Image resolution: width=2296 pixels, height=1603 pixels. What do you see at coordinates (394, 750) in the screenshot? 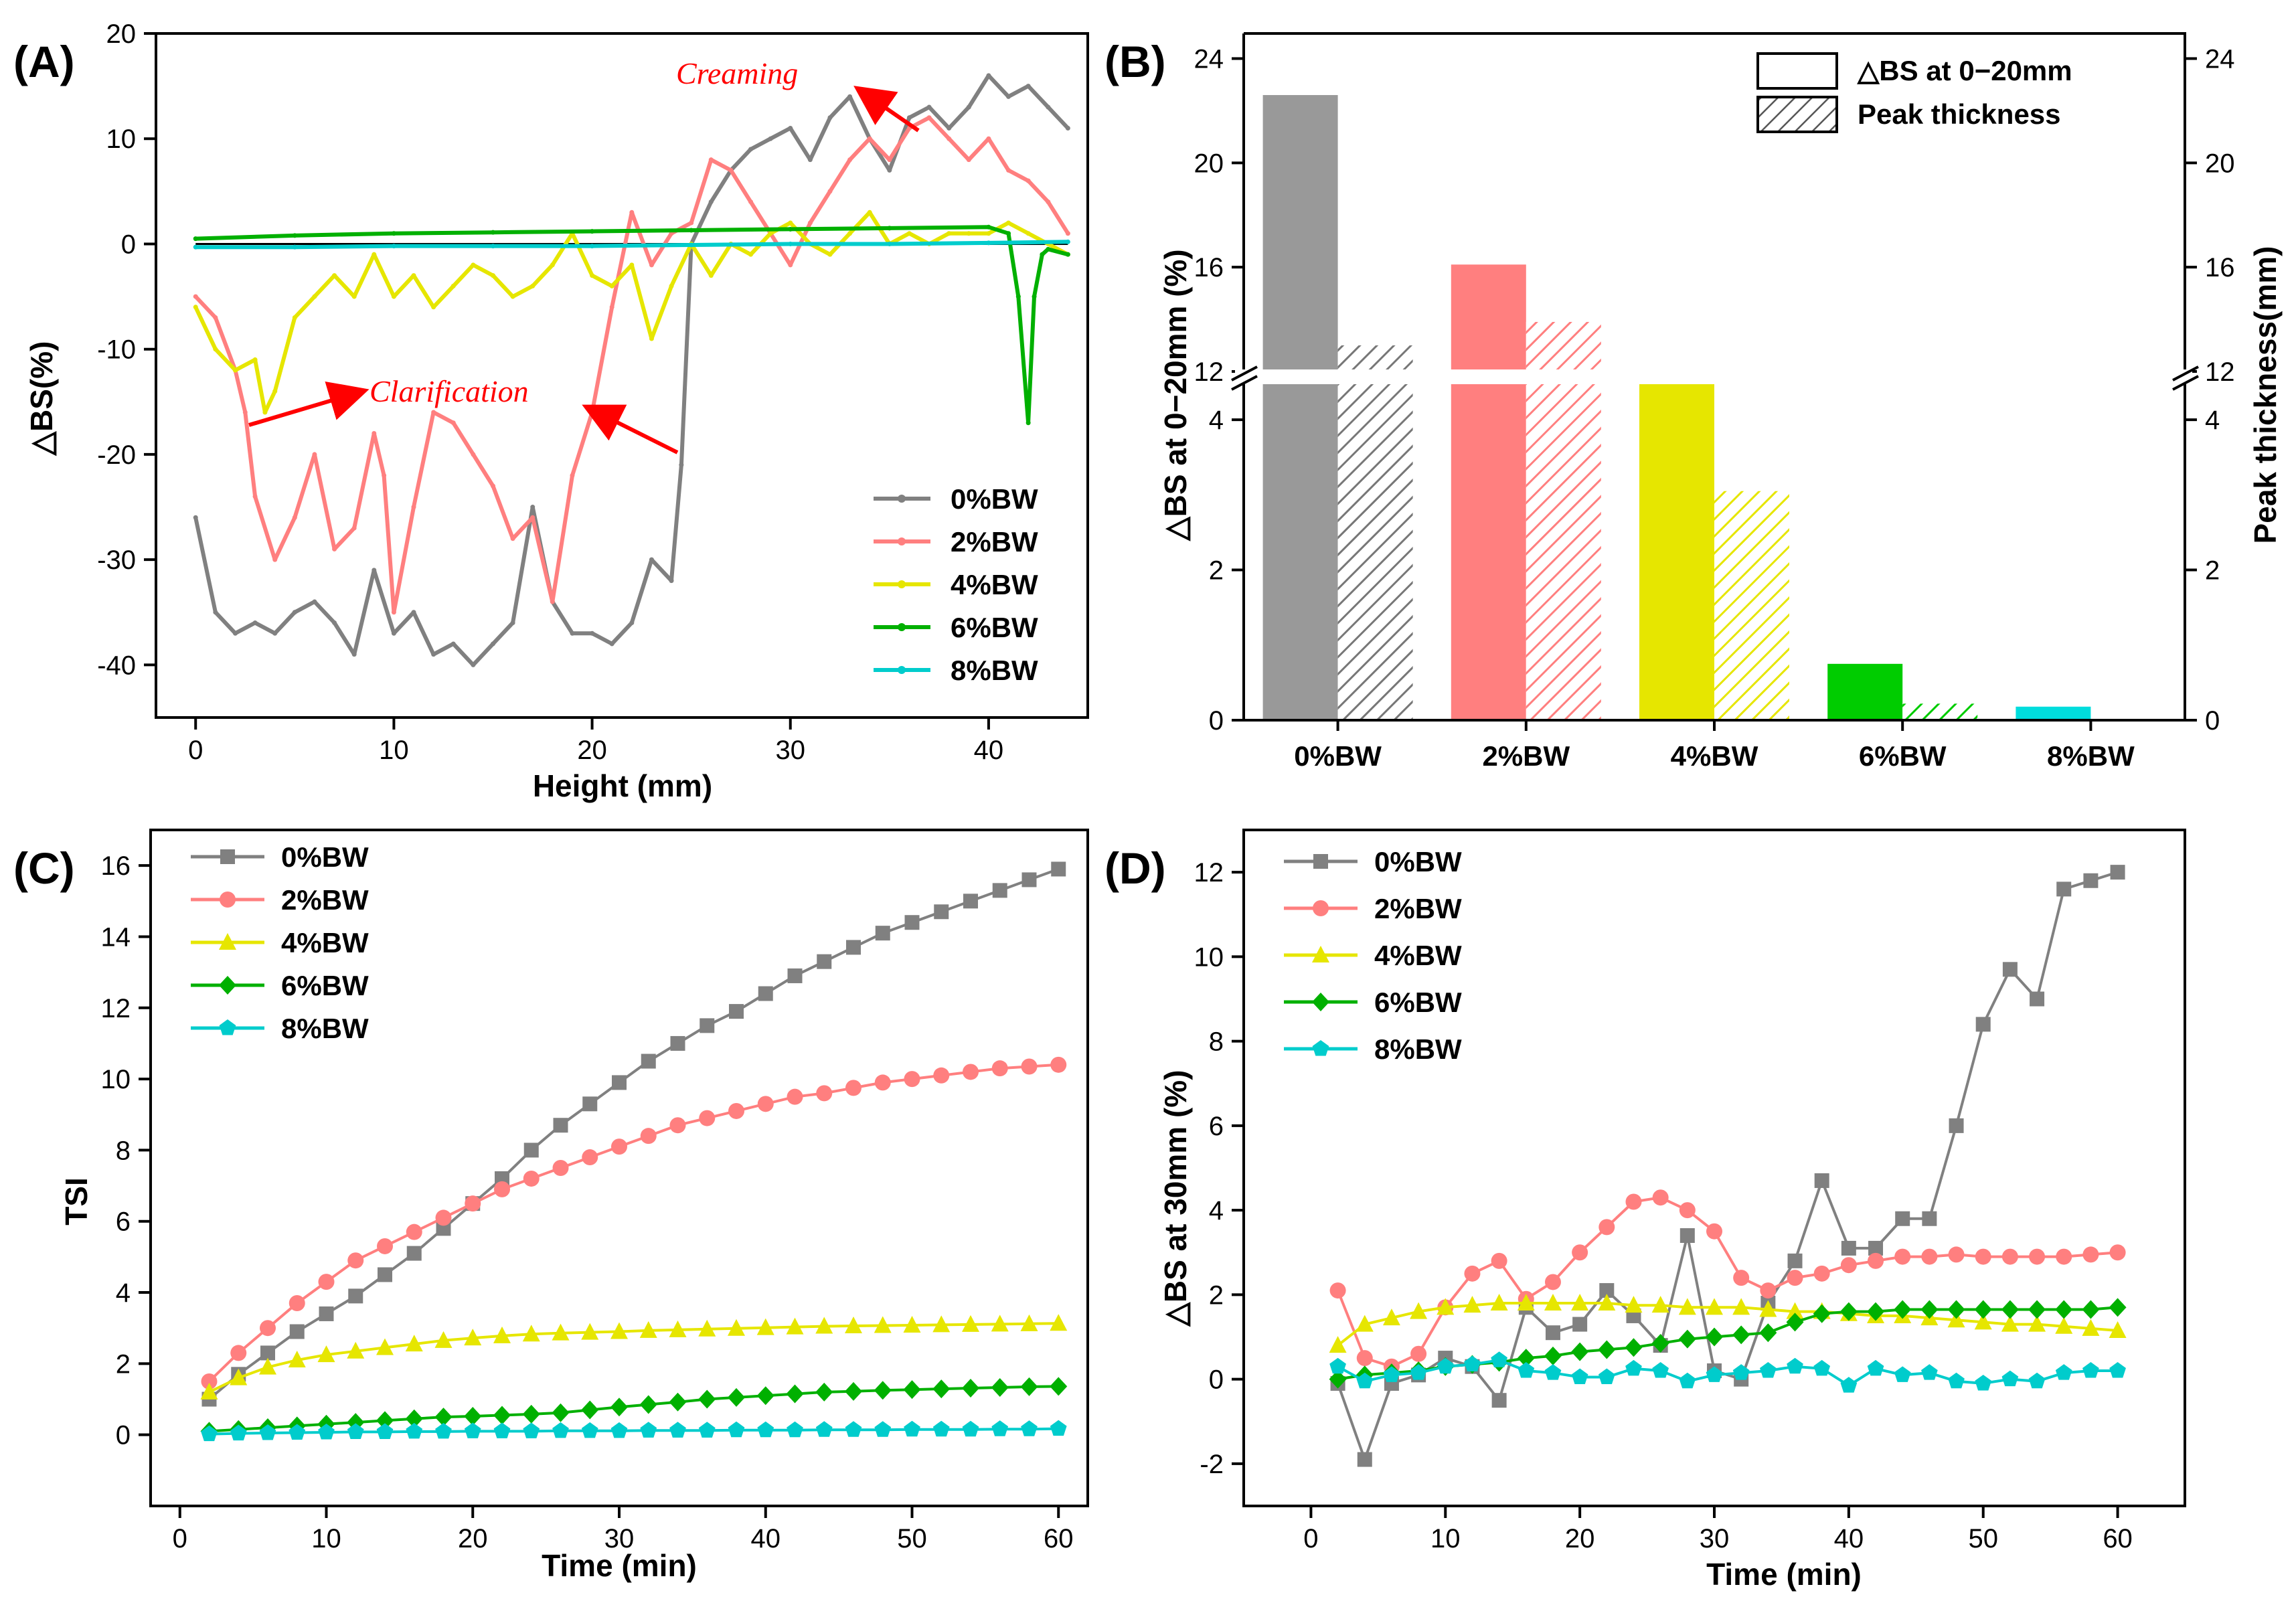
I see `panel-a-x-tick-label: 10` at bounding box center [394, 750].